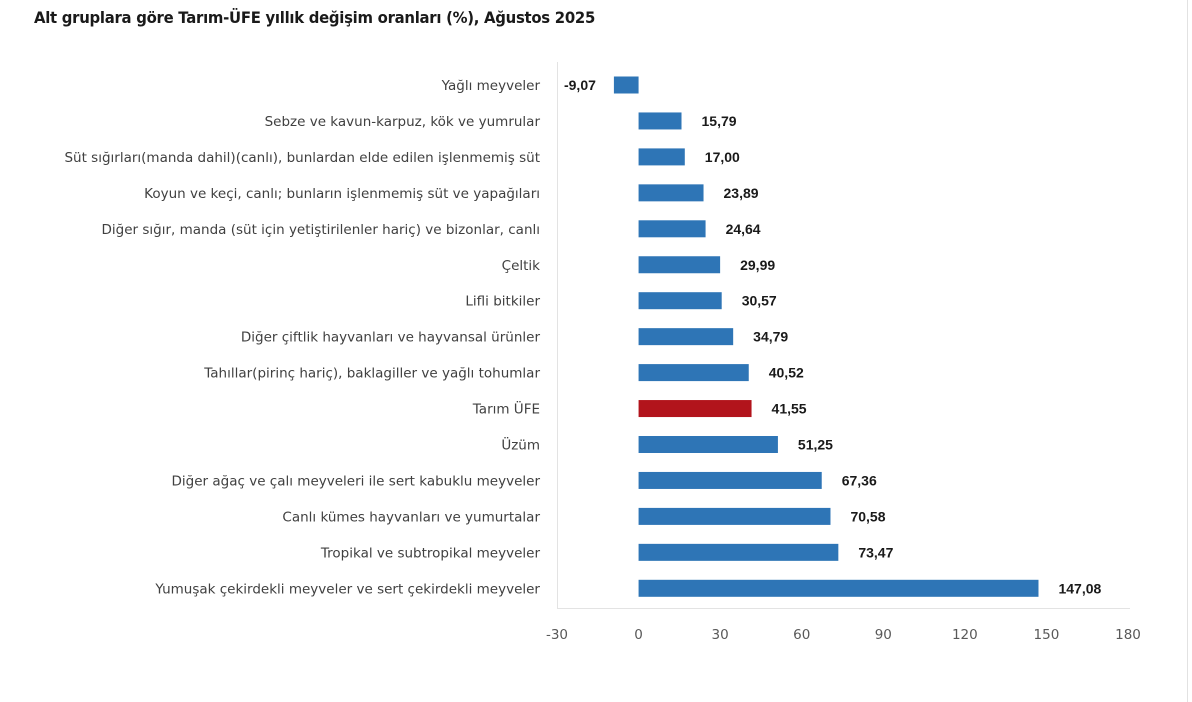  Describe the element at coordinates (867, 516) in the screenshot. I see `value-label: 70,58` at that location.